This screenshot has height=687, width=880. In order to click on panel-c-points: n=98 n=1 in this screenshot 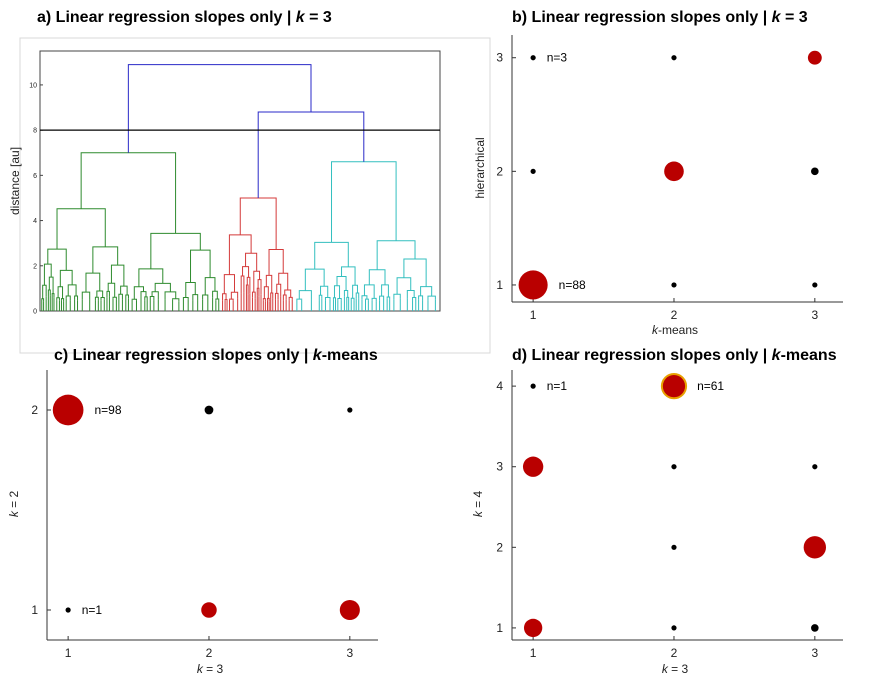, I will do `click(206, 507)`.